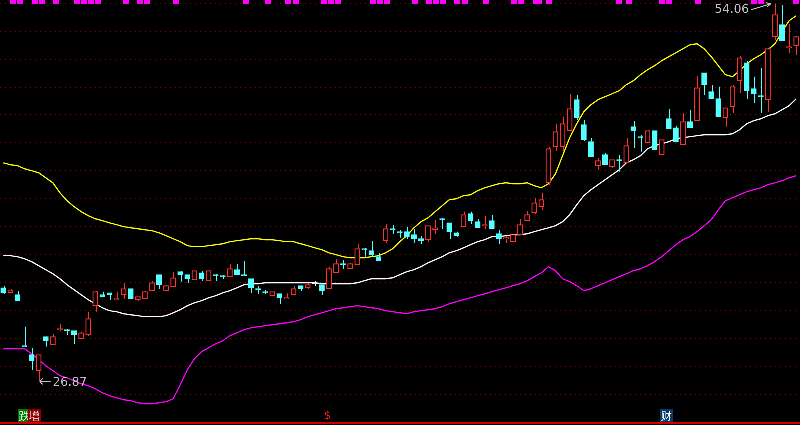 The height and width of the screenshot is (425, 800). I want to click on annotation: 54.06, so click(732, 9).